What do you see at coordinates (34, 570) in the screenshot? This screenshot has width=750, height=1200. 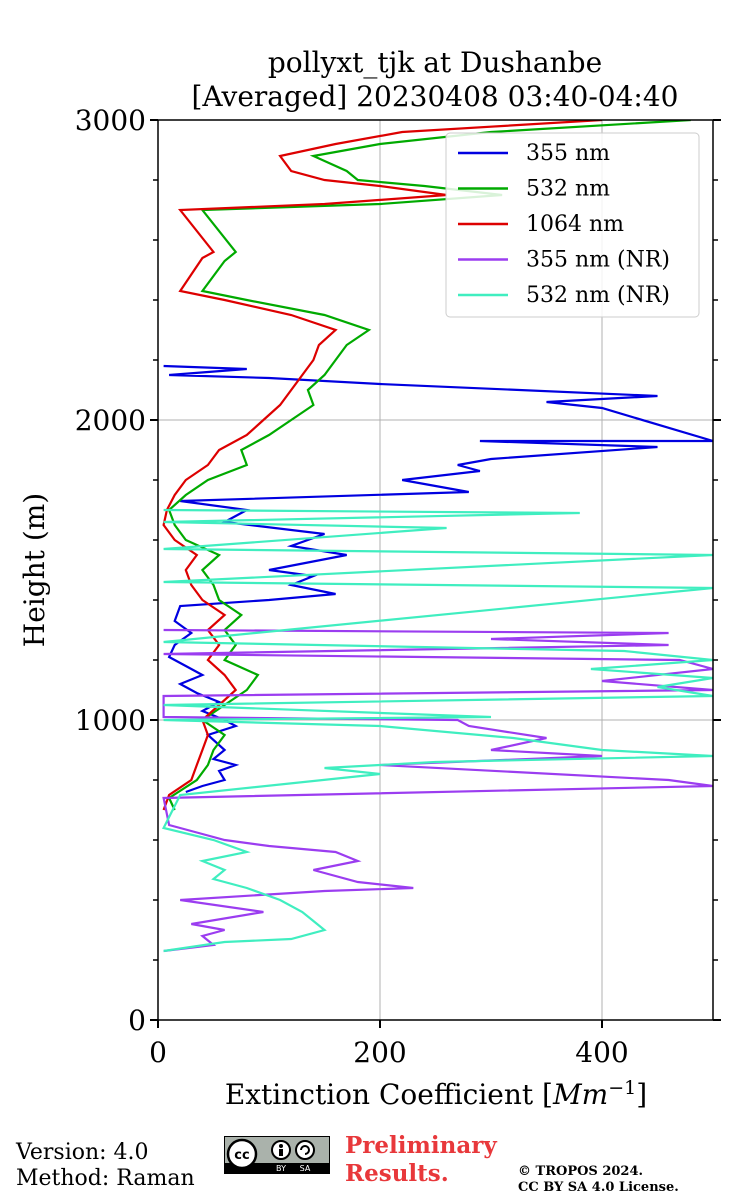 I see `y-axis-label: Height (m)` at bounding box center [34, 570].